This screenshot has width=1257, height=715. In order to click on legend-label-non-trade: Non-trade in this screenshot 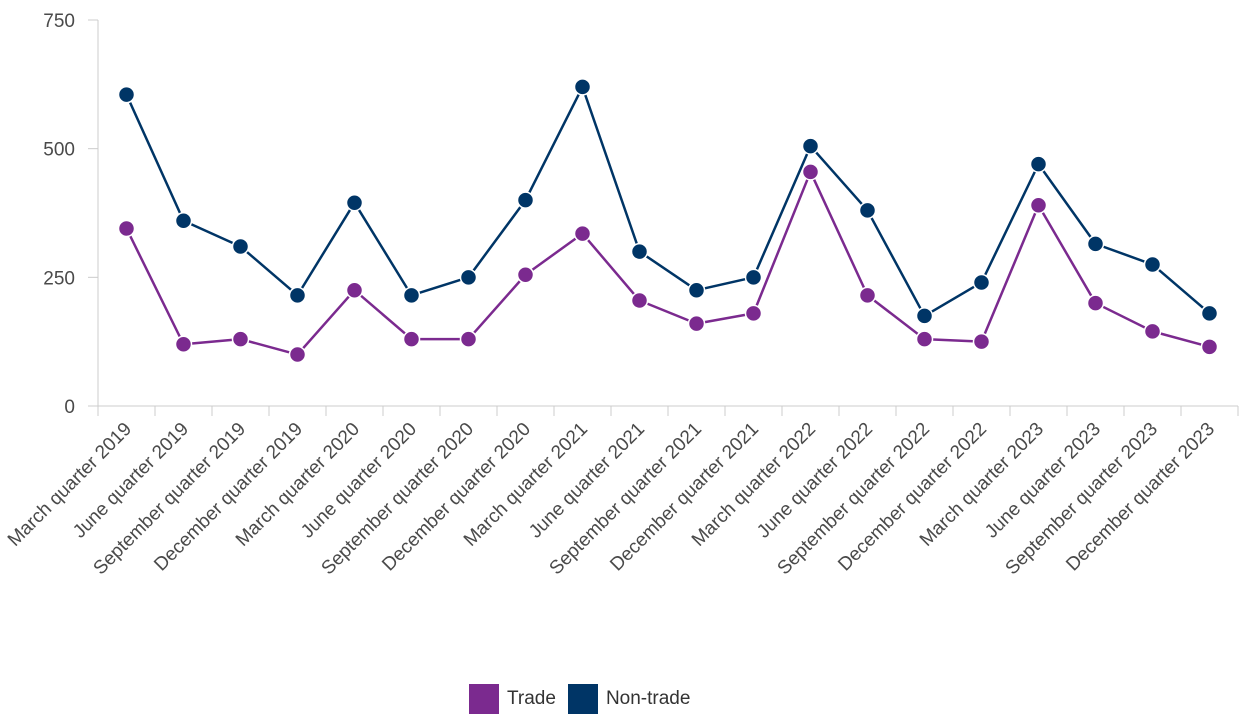, I will do `click(648, 698)`.